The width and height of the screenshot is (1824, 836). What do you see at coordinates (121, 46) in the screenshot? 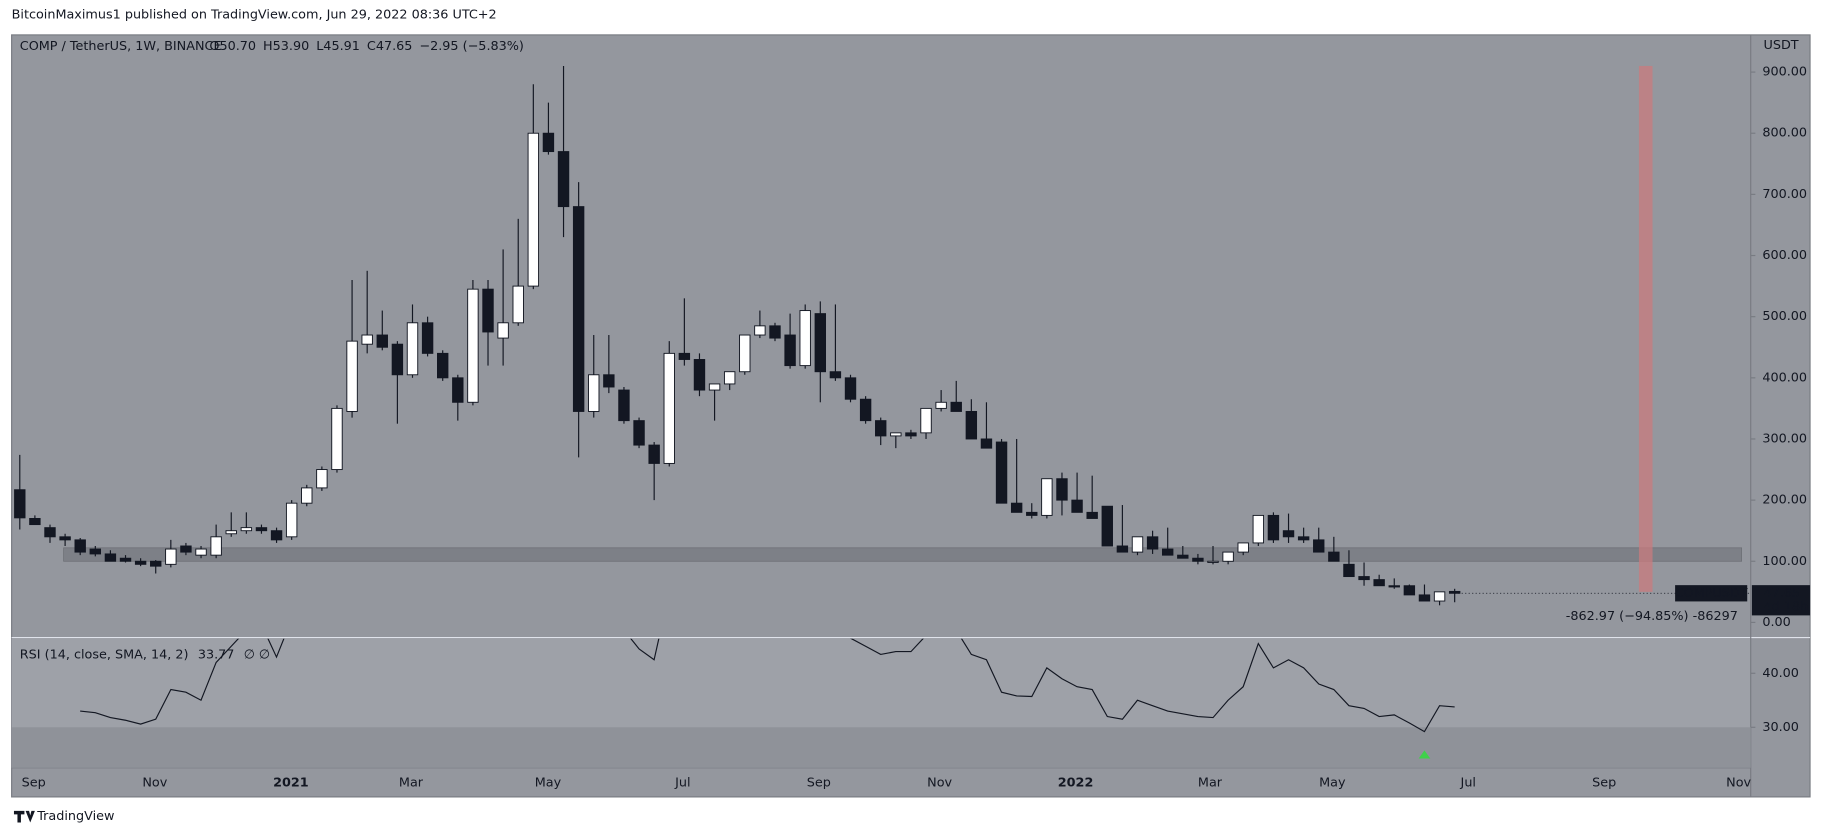
I see `symbol: COMP / TetherUS, 1W, BINANCE` at bounding box center [121, 46].